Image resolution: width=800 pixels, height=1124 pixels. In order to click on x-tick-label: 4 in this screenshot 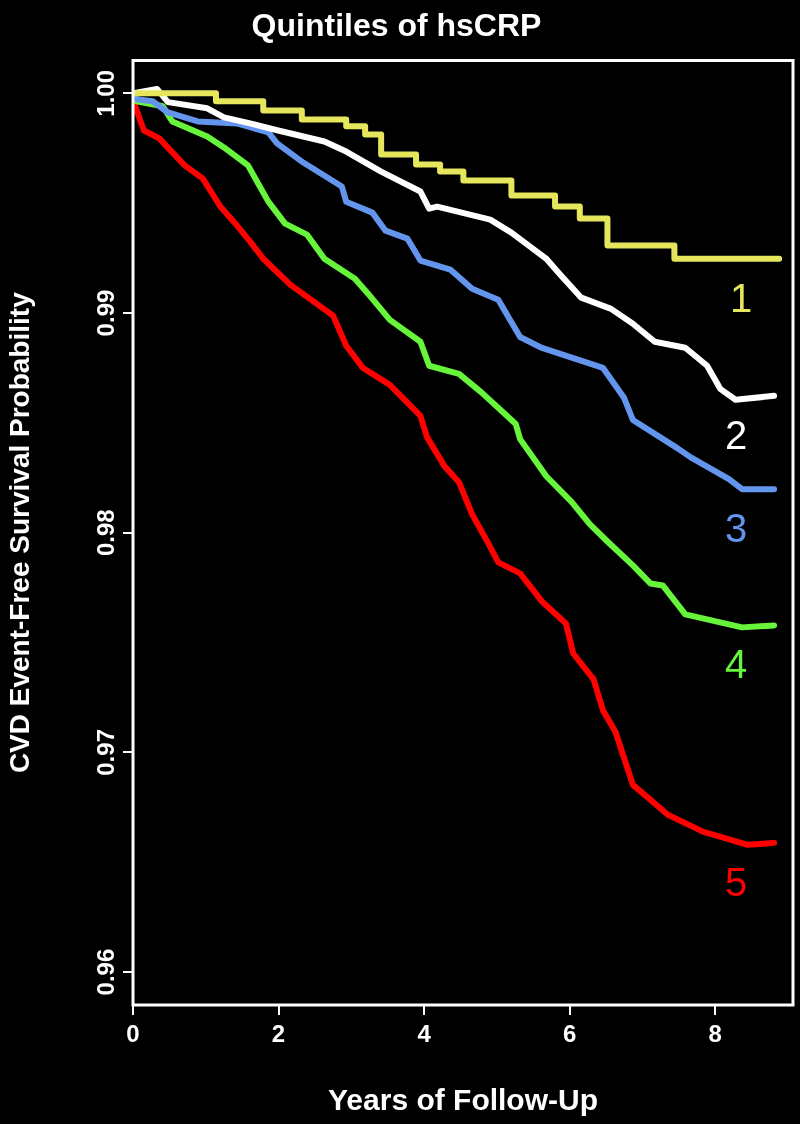, I will do `click(424, 1034)`.